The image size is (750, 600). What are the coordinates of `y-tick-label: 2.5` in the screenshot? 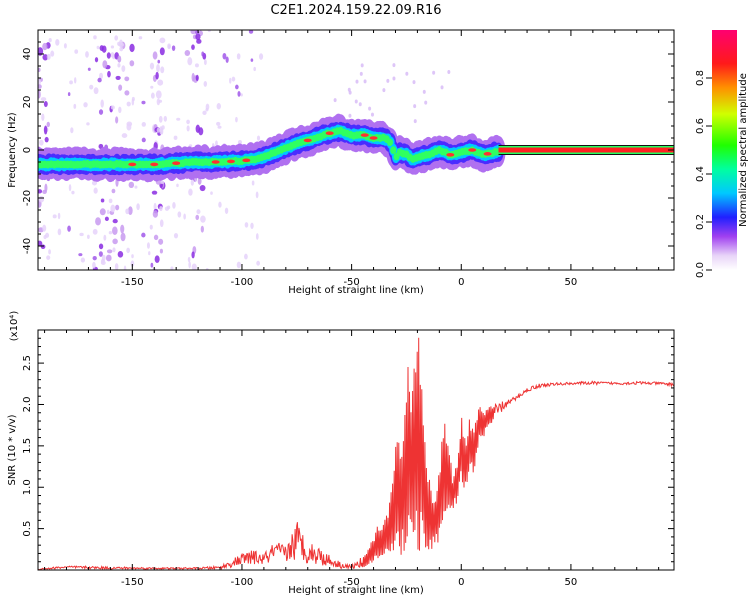 It's located at (27, 363).